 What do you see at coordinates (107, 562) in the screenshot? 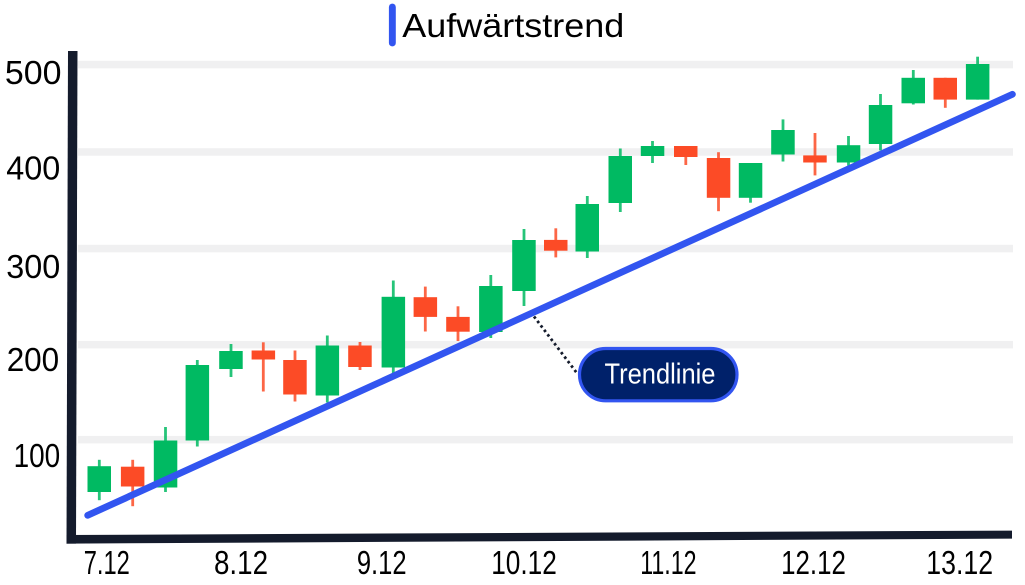
I see `svg-text: 7.12` at bounding box center [107, 562].